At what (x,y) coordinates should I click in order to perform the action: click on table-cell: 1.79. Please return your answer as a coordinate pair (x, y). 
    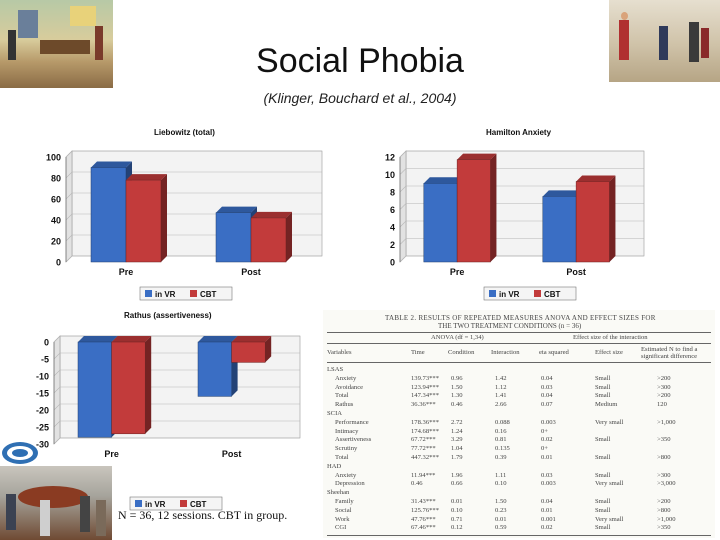
    Looking at the image, I should click on (457, 457).